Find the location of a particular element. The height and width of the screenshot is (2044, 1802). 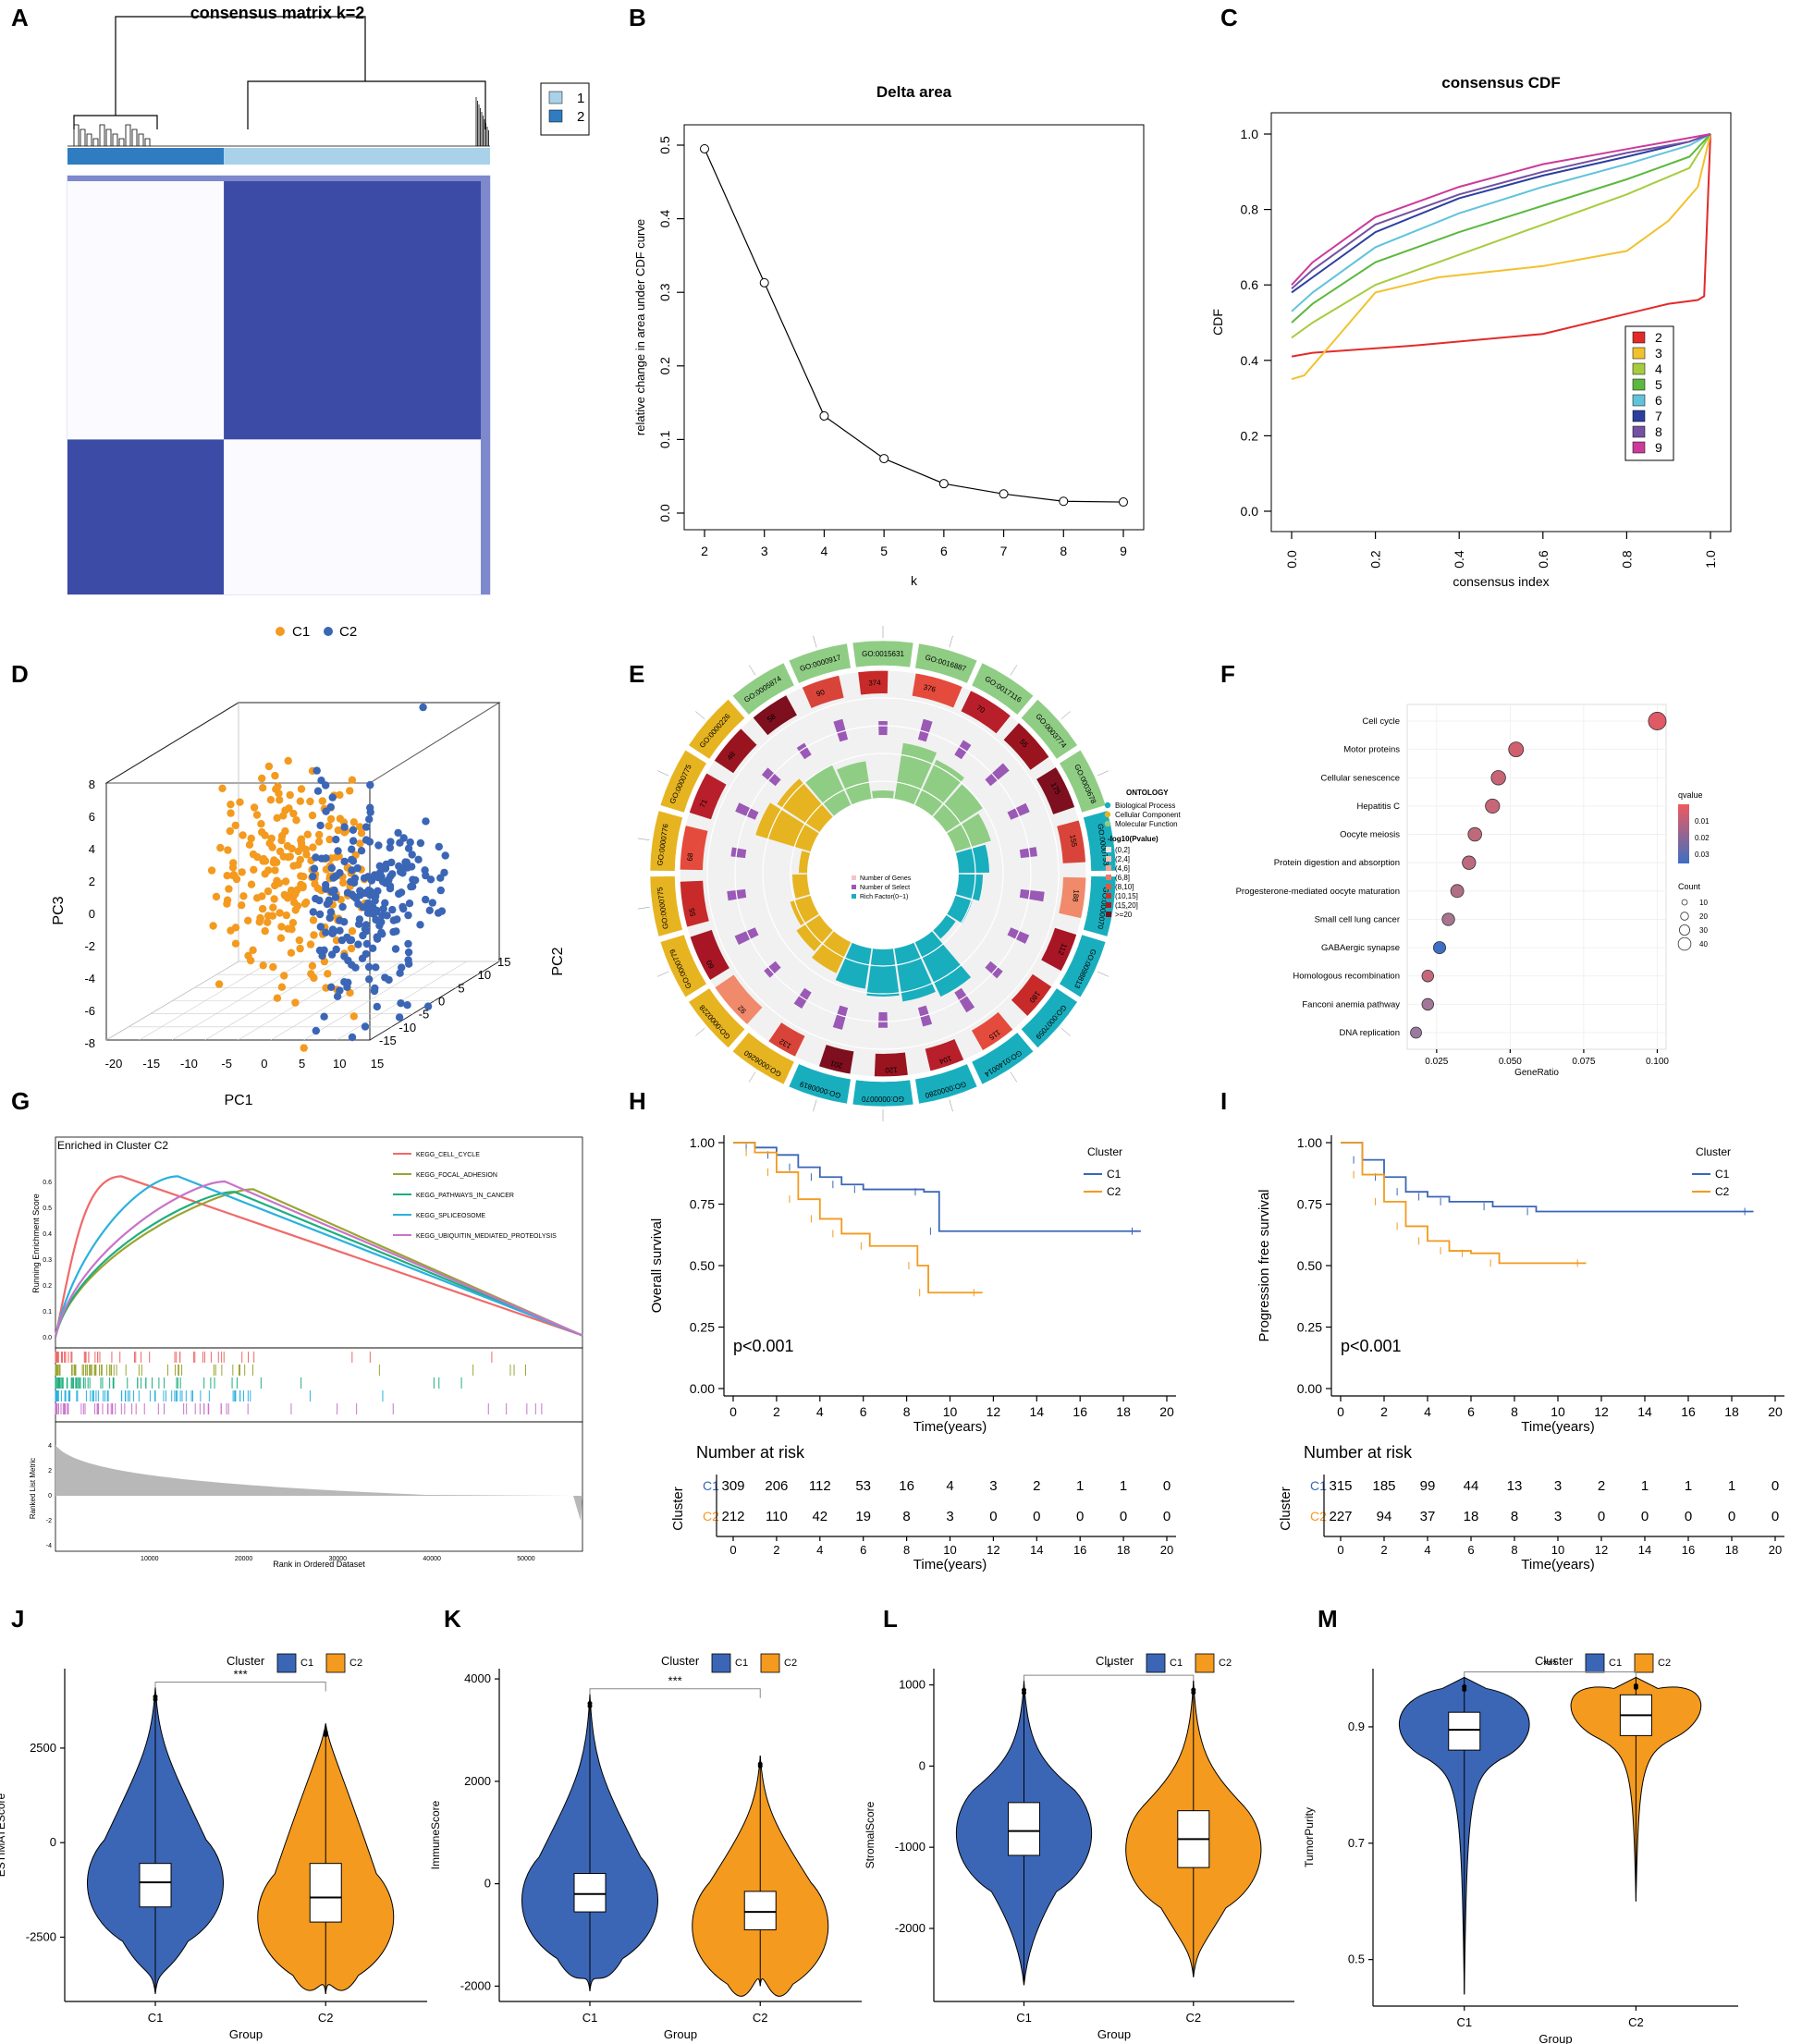

y-tick-label: 0.1 is located at coordinates (664, 439).